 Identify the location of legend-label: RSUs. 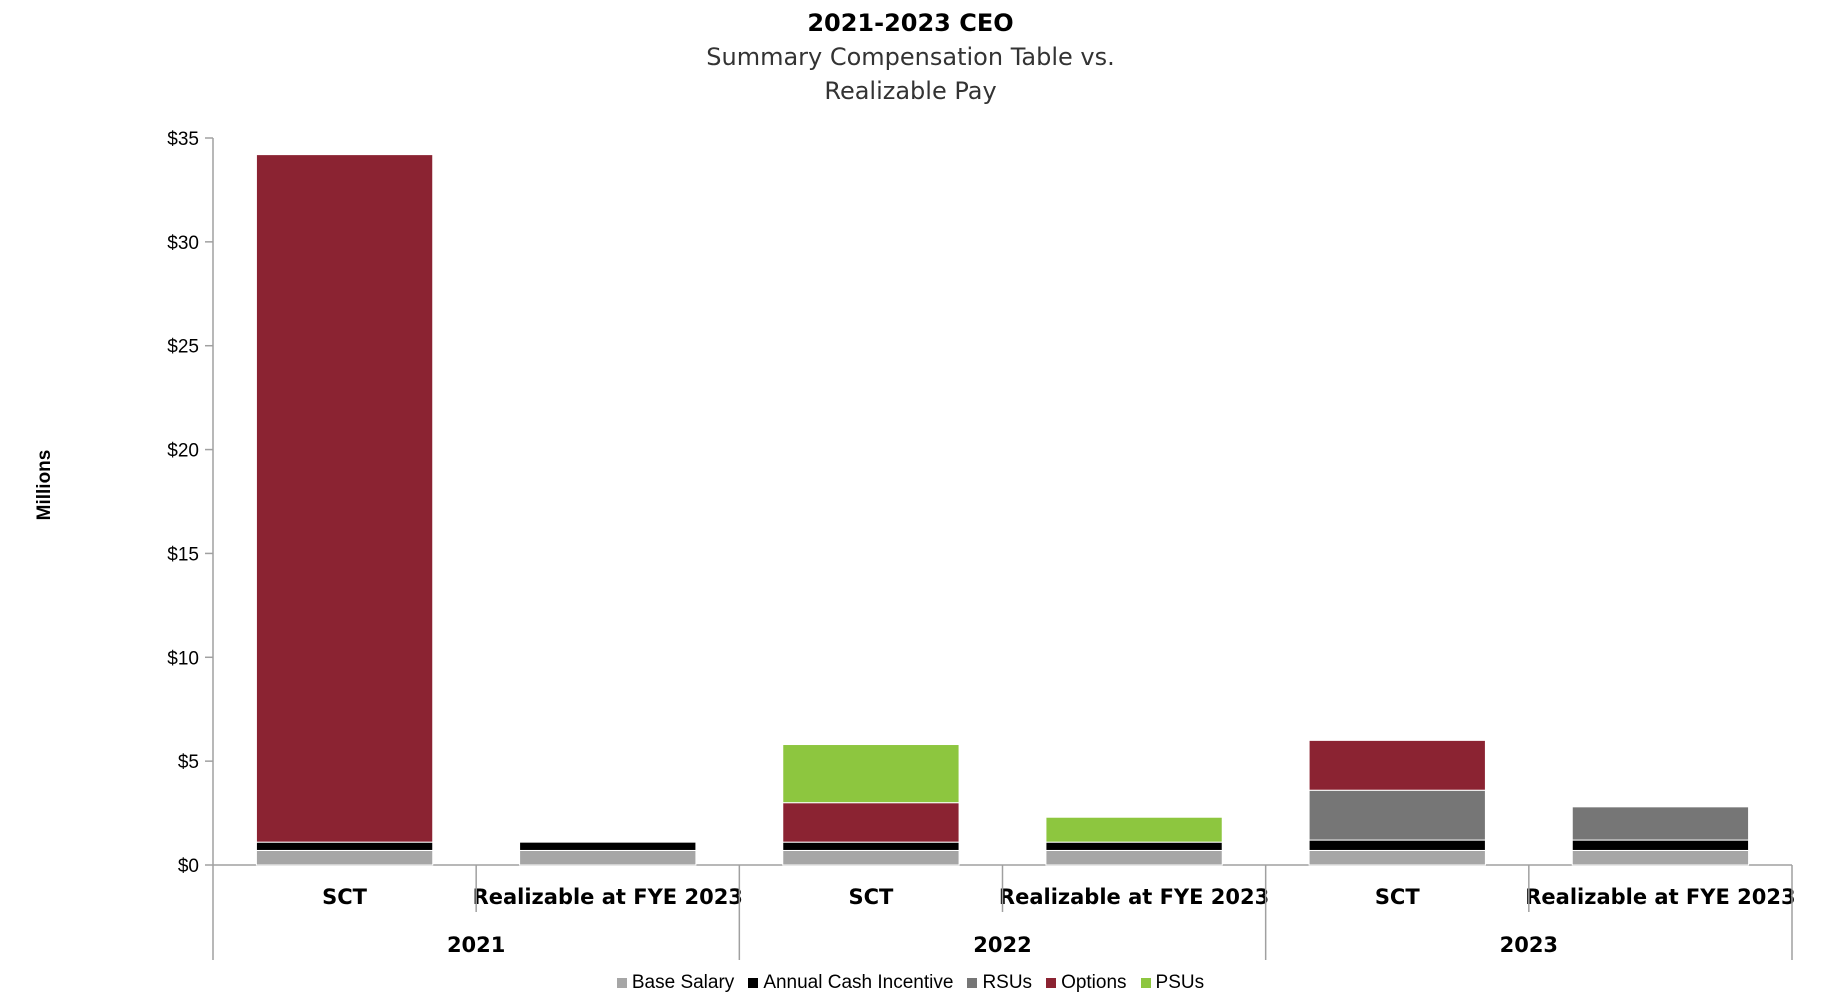
(1007, 982).